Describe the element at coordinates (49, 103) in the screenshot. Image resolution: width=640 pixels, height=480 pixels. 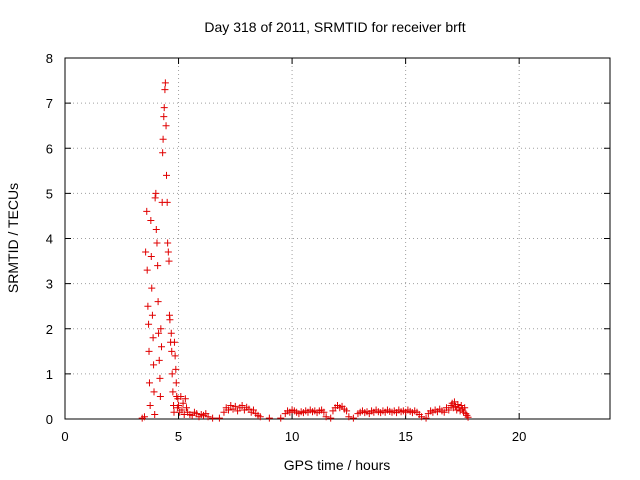
I see `y-tick-label: 7` at that location.